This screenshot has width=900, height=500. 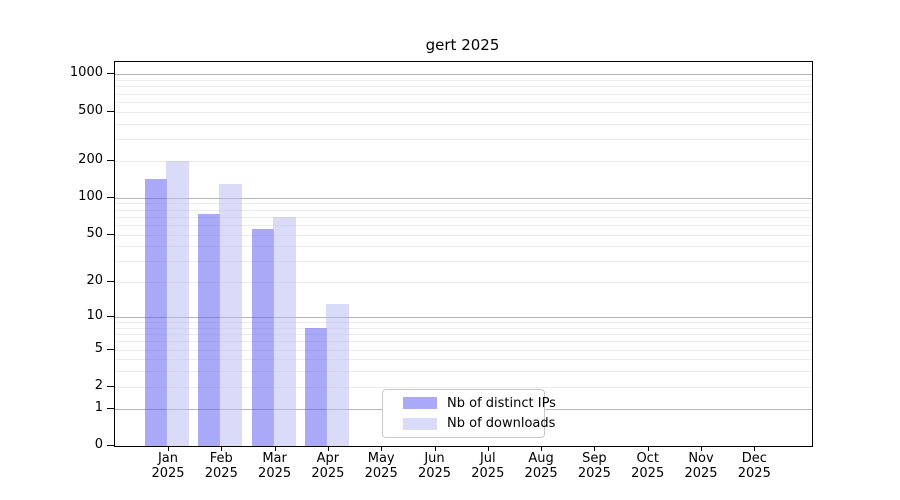 What do you see at coordinates (231, 314) in the screenshot?
I see `bar-downloads-feb` at bounding box center [231, 314].